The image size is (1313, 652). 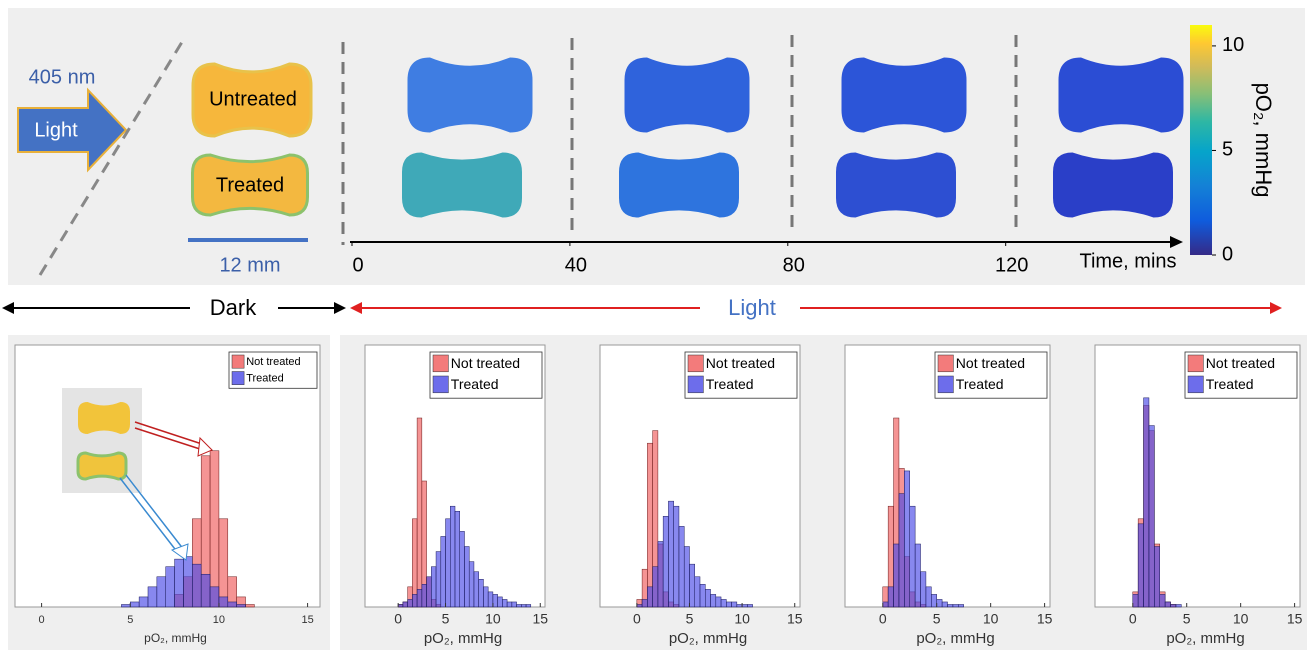 I want to click on colorbar-tick-label: 0, so click(x=1227, y=254).